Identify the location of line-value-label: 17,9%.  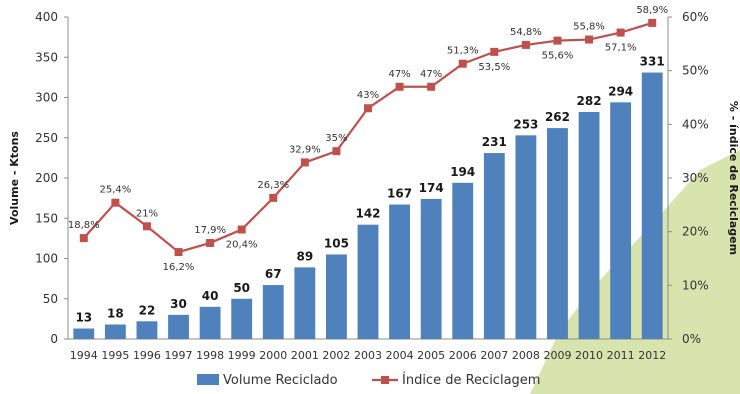
(210, 230).